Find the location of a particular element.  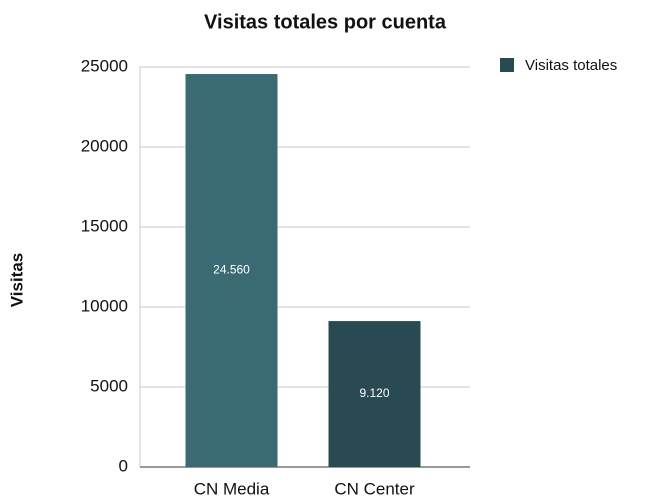

y-axis-label: Visitas is located at coordinates (16, 280).